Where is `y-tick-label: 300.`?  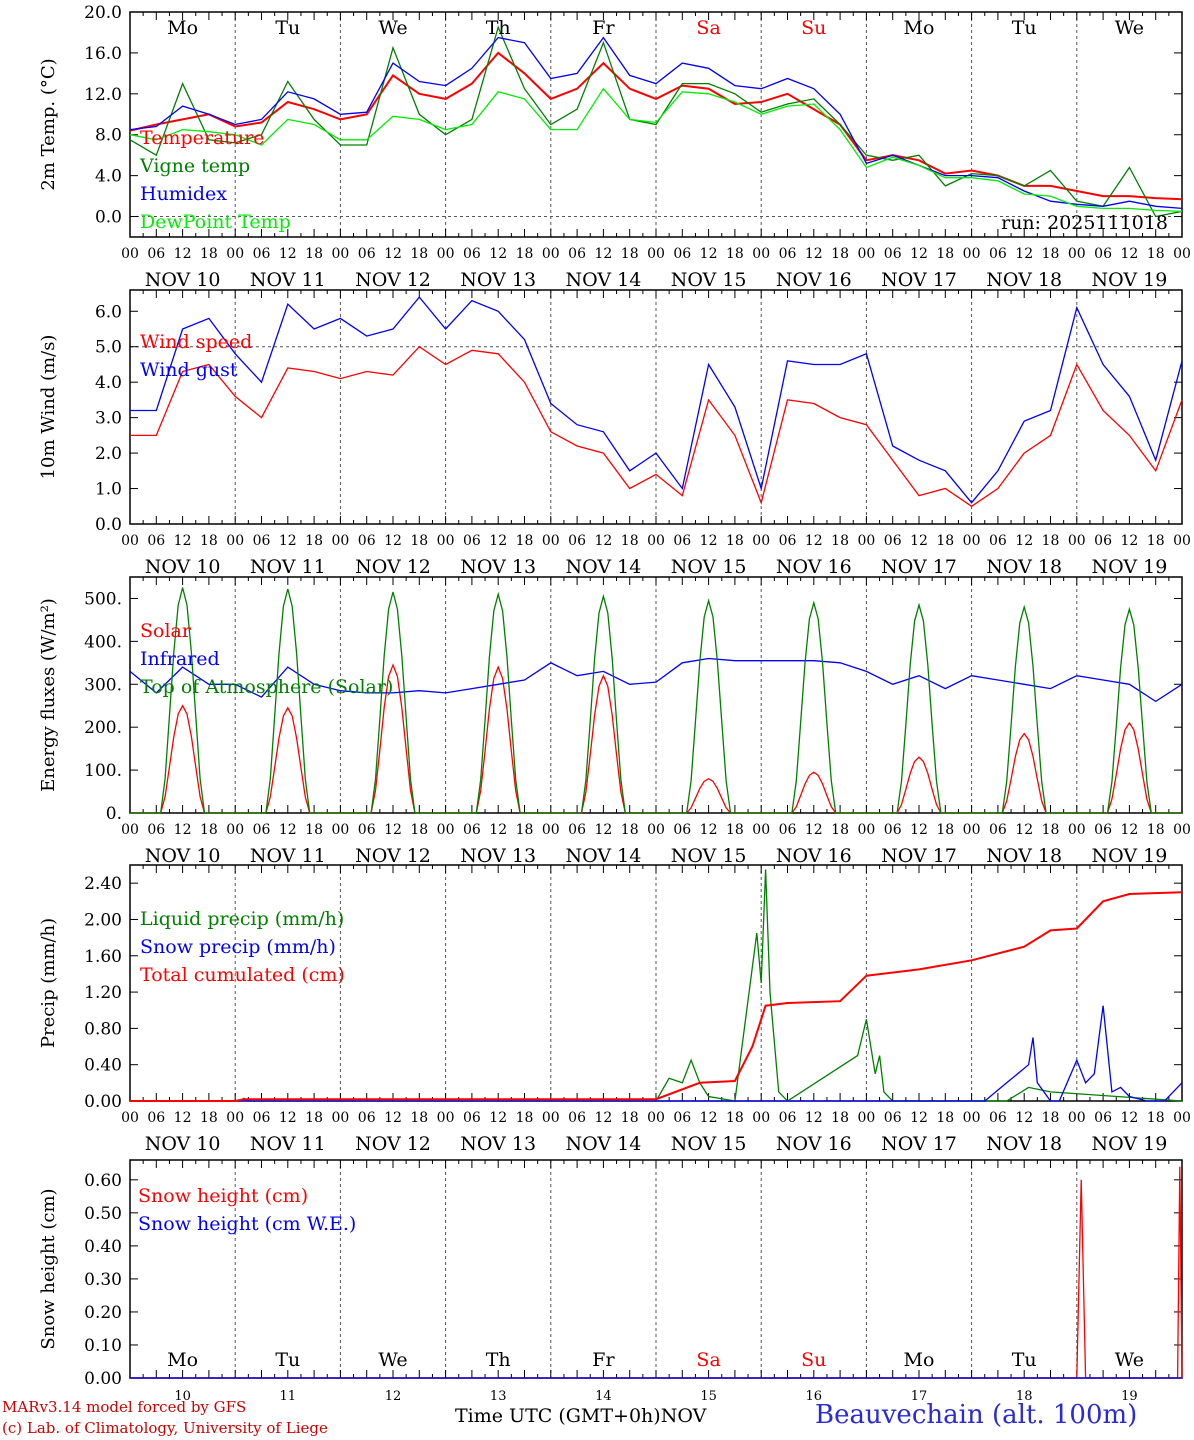
y-tick-label: 300. is located at coordinates (103, 685).